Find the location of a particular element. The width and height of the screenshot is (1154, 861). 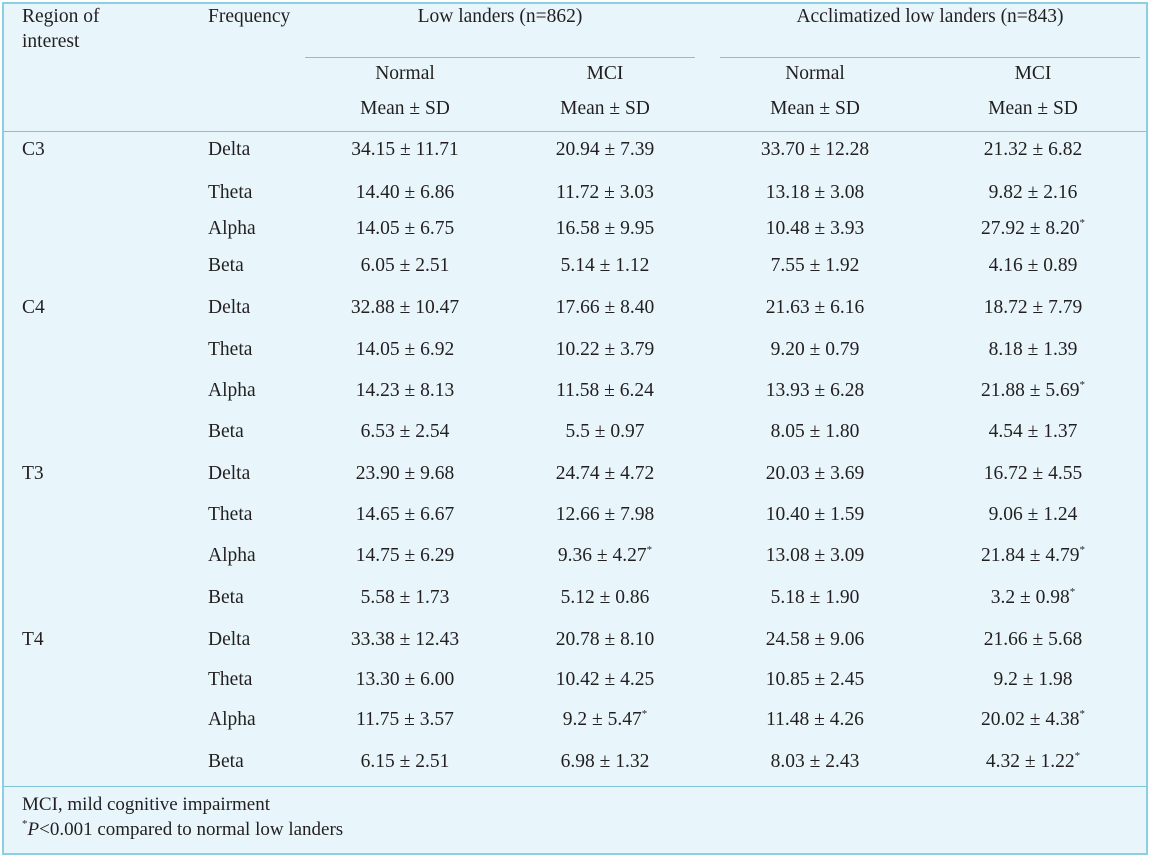

cell-lm: 5.5 ± 0.97 is located at coordinates (605, 432).